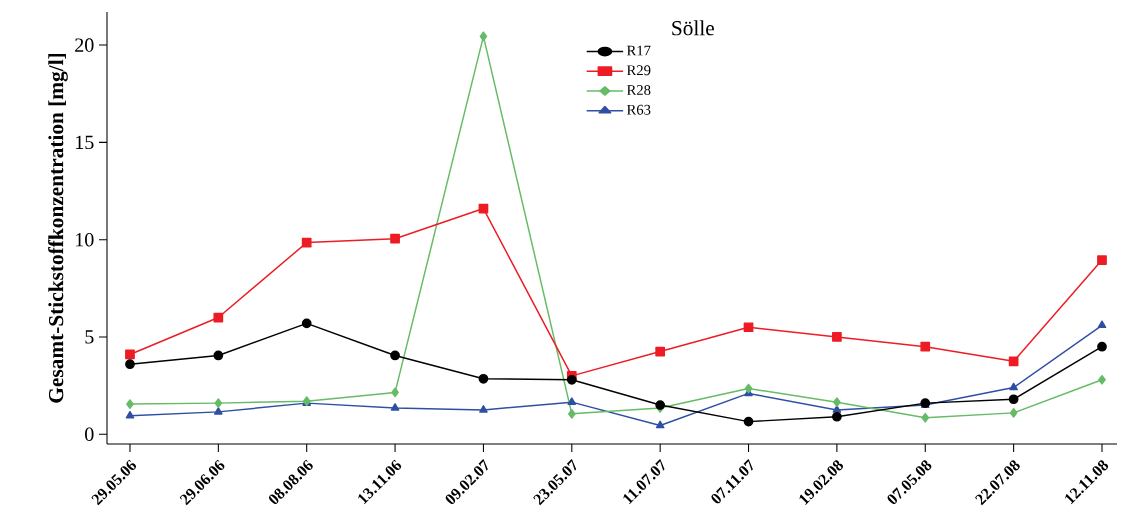 Image resolution: width=1121 pixels, height=529 pixels. What do you see at coordinates (638, 50) in the screenshot?
I see `legend-label: R17` at bounding box center [638, 50].